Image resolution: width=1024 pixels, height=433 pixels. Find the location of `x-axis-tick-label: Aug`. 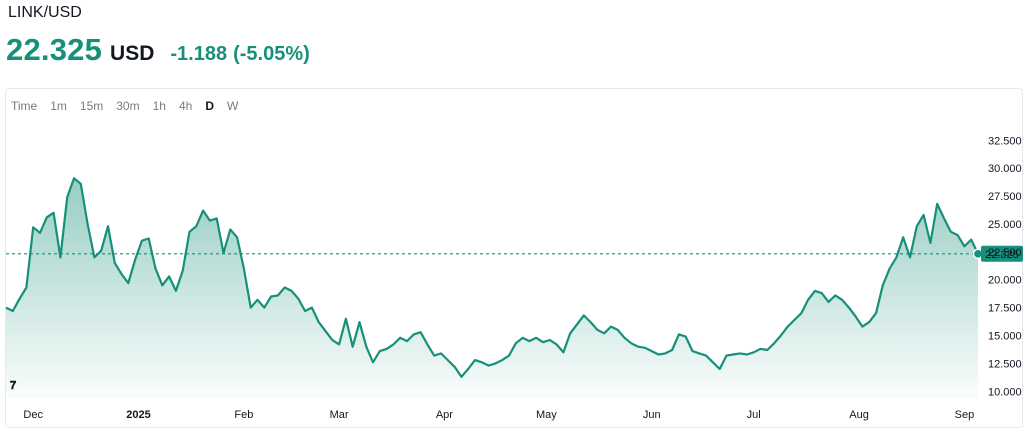

x-axis-tick-label: Aug is located at coordinates (859, 415).